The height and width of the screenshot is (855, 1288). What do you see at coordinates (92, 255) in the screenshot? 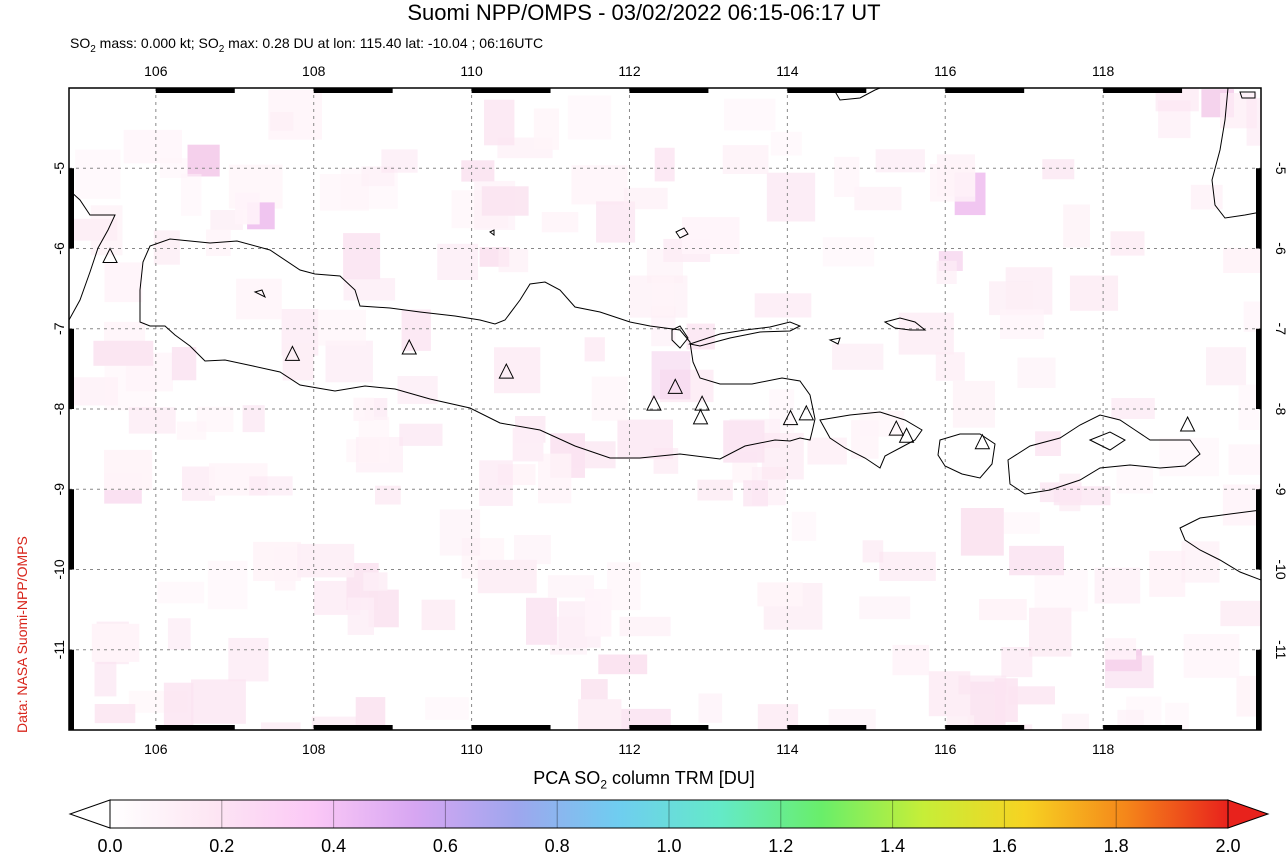
I see `sumatra-coast` at bounding box center [92, 255].